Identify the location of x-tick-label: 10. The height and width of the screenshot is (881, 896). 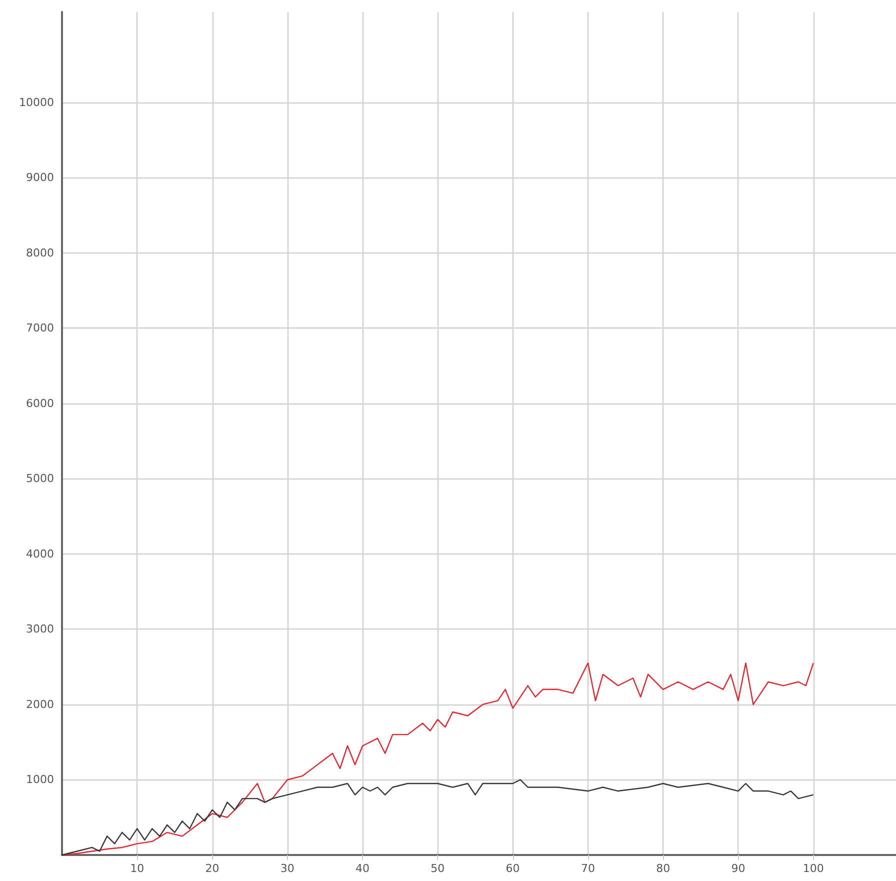
(137, 868).